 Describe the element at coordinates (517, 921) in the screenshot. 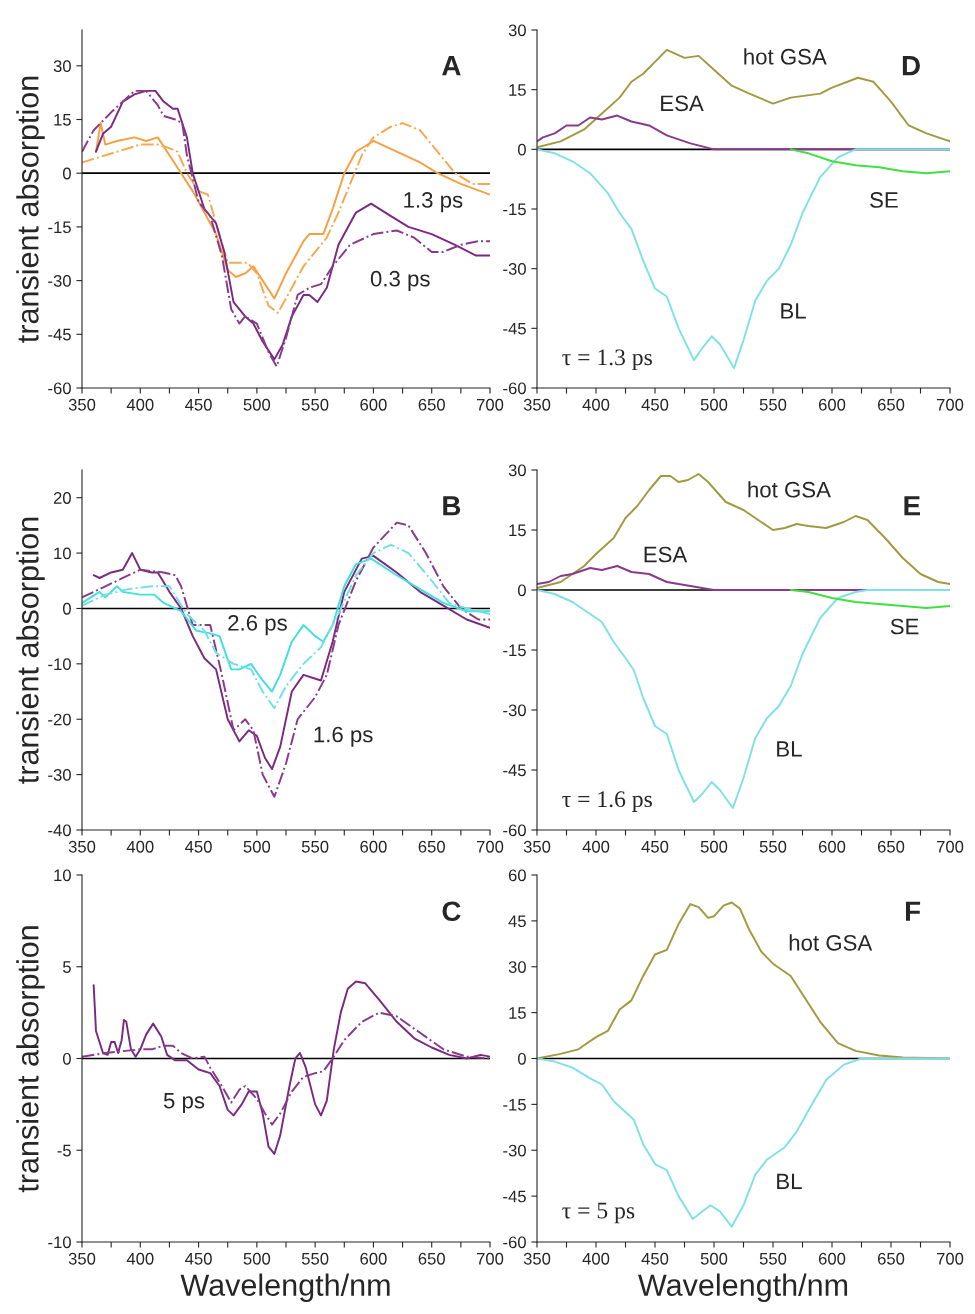

I see `y-tick-label: 45` at that location.